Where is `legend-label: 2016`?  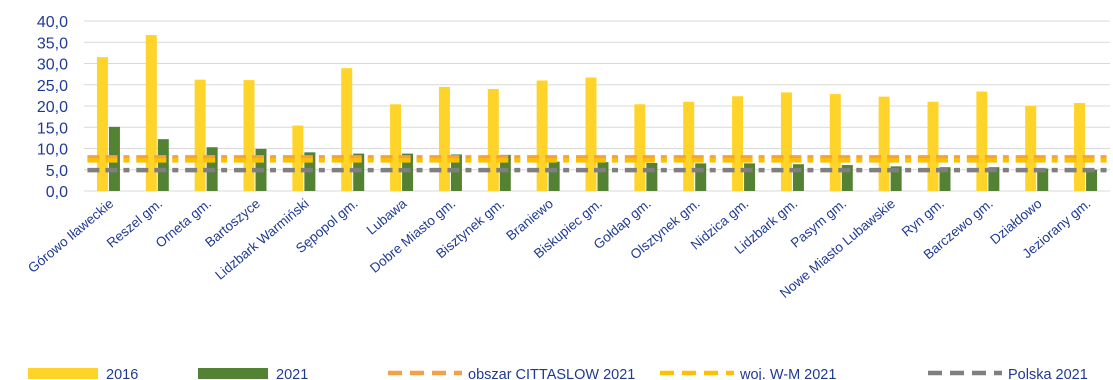
legend-label: 2016 is located at coordinates (122, 373).